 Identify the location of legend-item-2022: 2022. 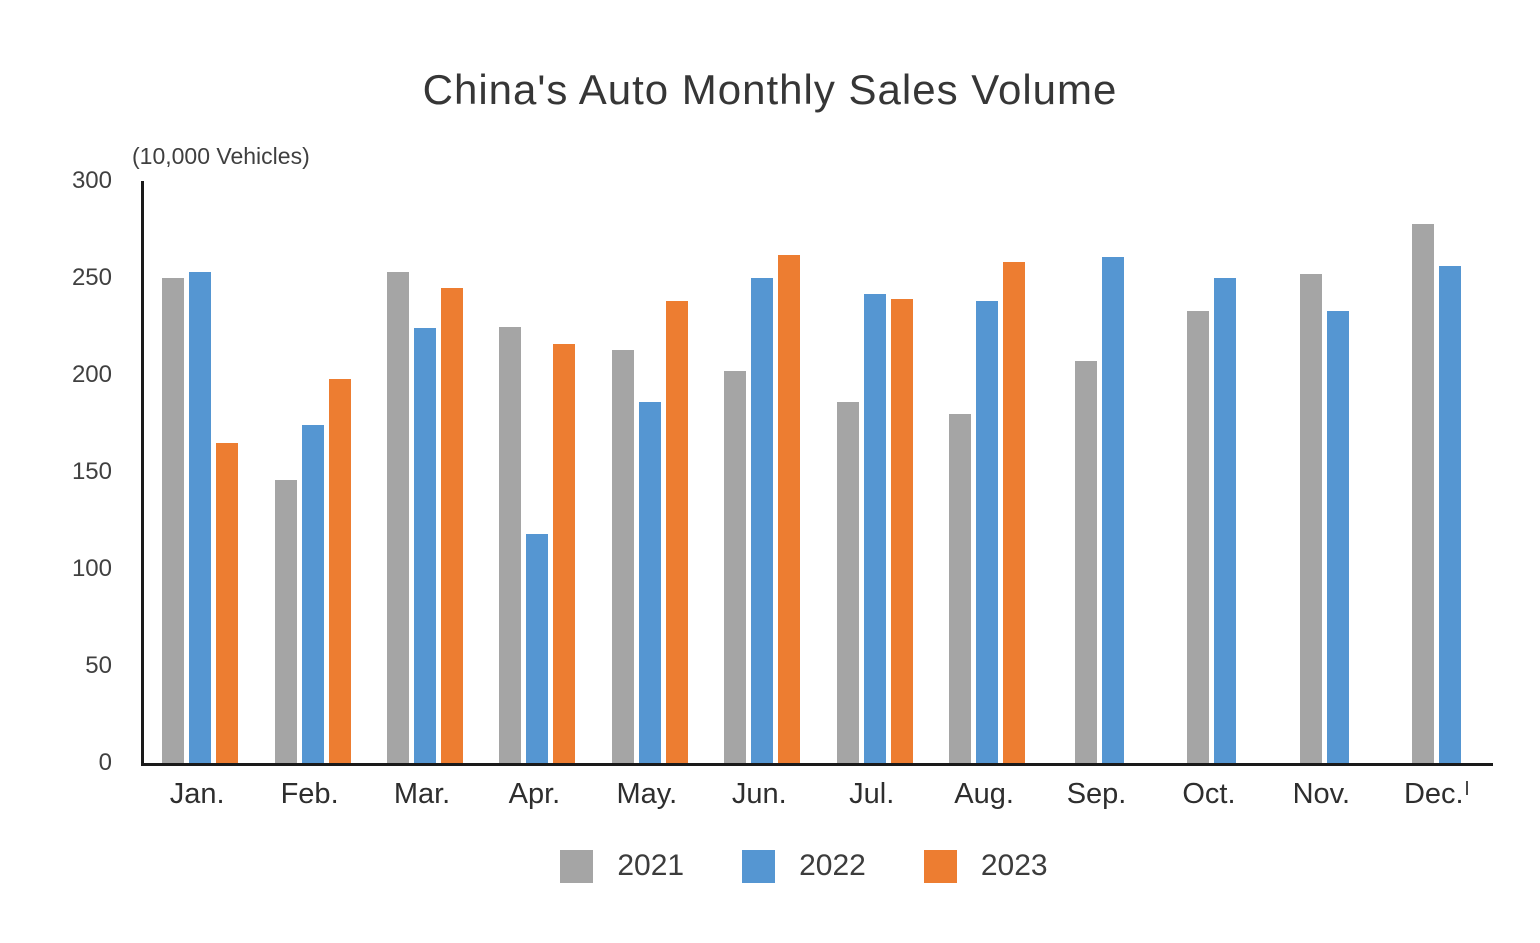
(804, 866).